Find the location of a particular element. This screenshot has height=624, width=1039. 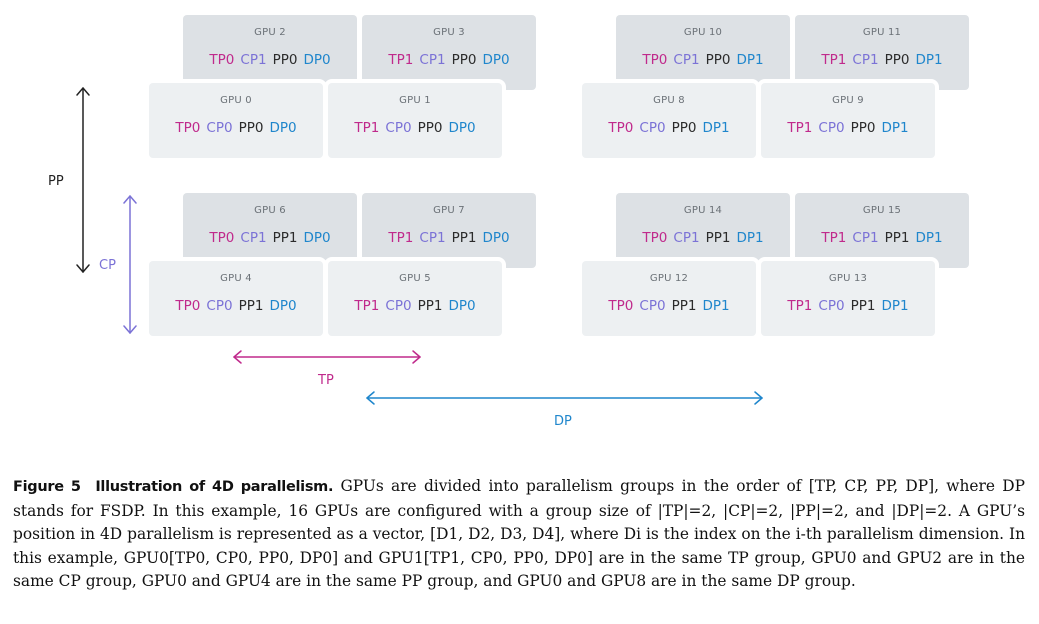

gpu-ranks: TP0 CP0 PP0 DP1 is located at coordinates (669, 128).